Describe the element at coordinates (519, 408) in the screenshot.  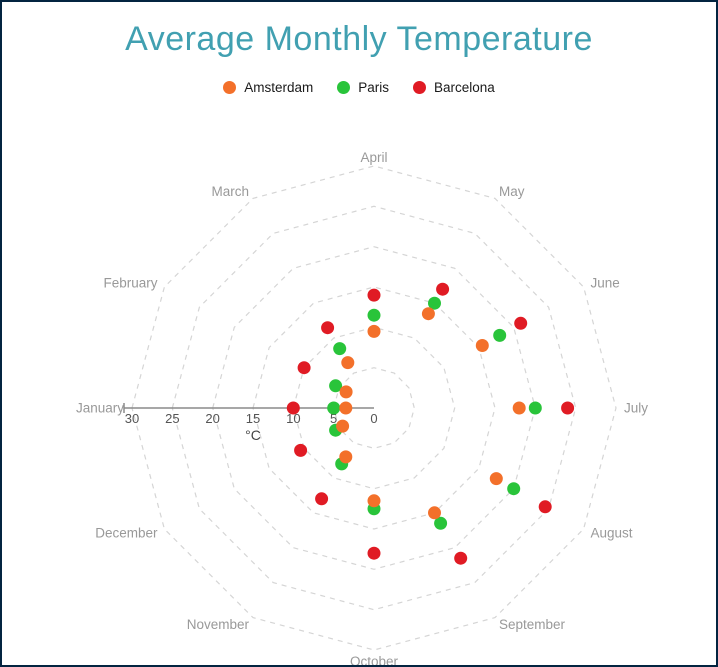
I see `data-point-amsterdam-july` at that location.